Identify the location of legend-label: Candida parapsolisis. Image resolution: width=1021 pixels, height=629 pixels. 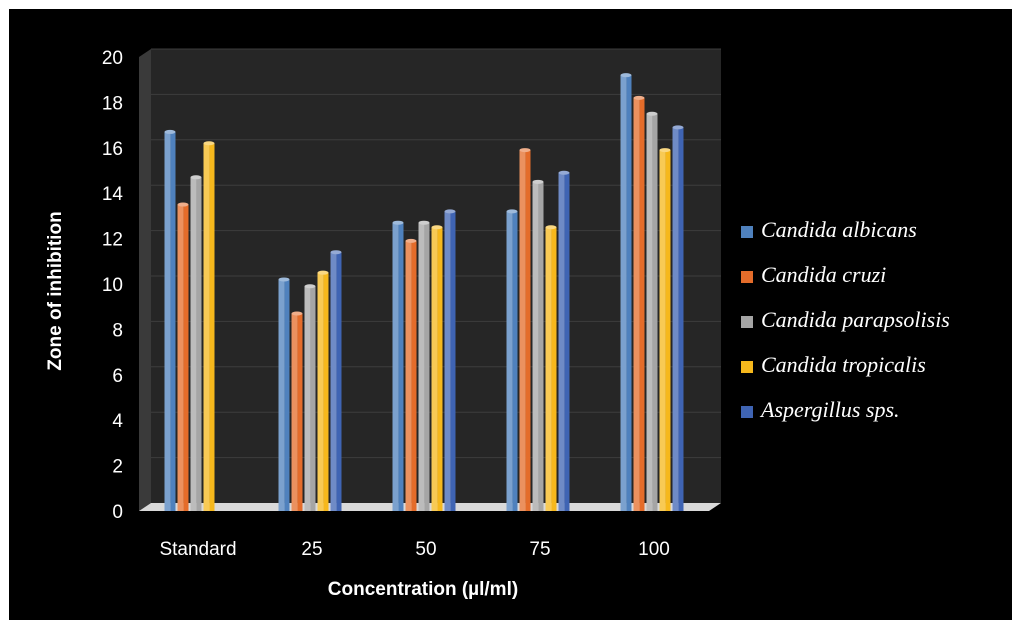
(855, 319).